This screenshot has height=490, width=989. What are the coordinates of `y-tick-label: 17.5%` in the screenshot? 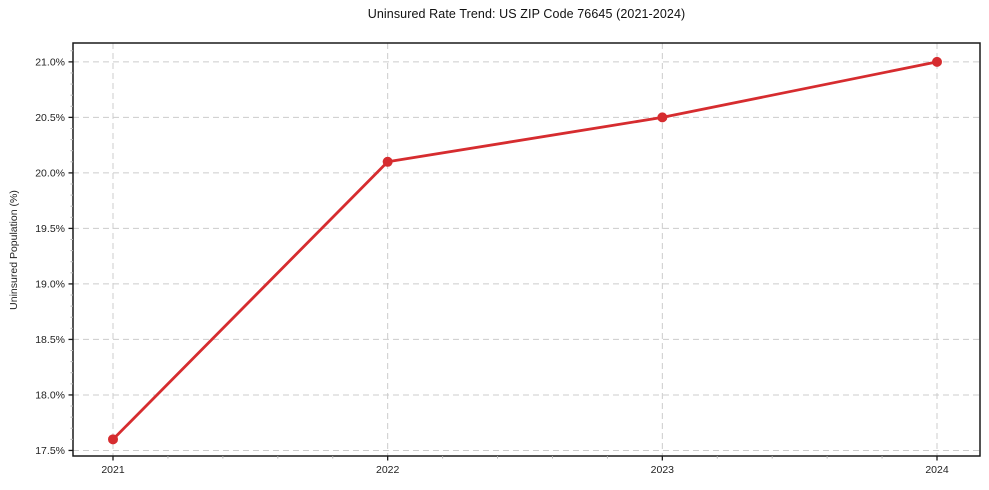 It's located at (50, 451).